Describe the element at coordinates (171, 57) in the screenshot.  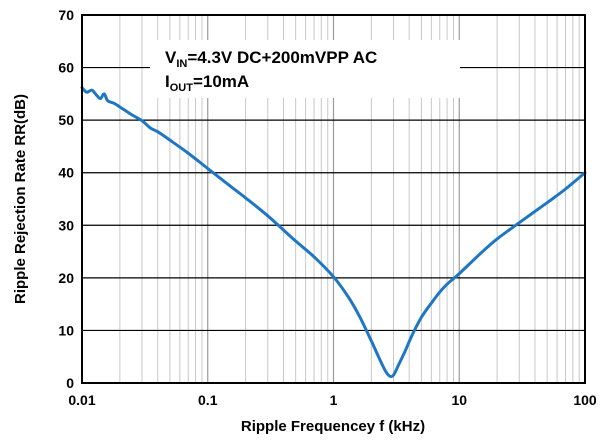
I see `annotation-line-1-prefix: V` at that location.